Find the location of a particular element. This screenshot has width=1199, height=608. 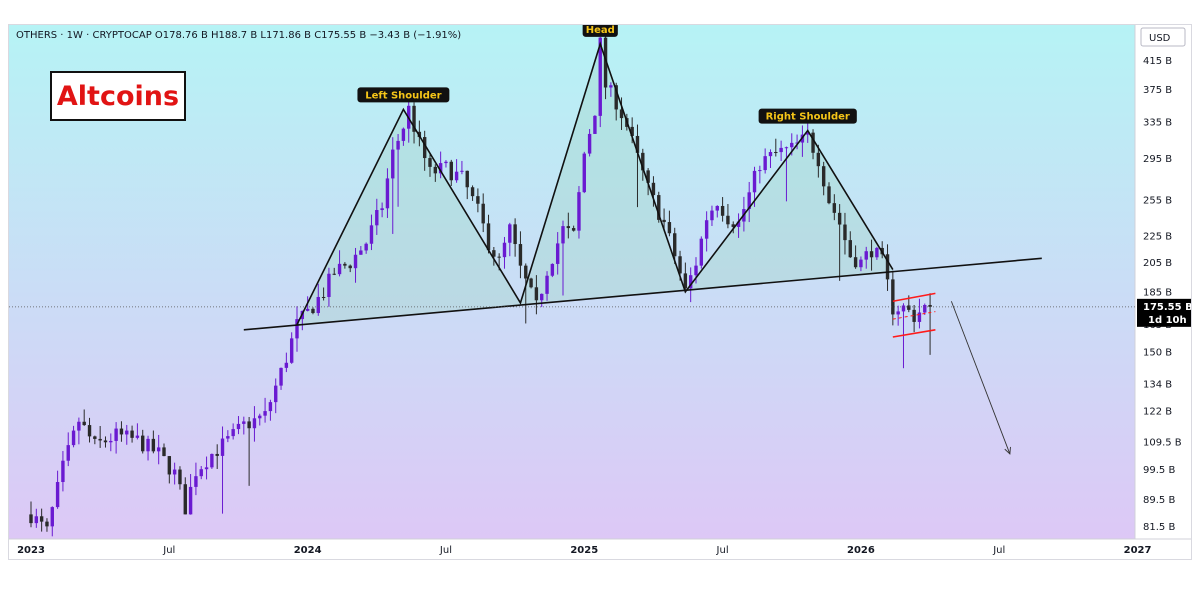

annotation-text: Left Shoulder is located at coordinates (403, 95).